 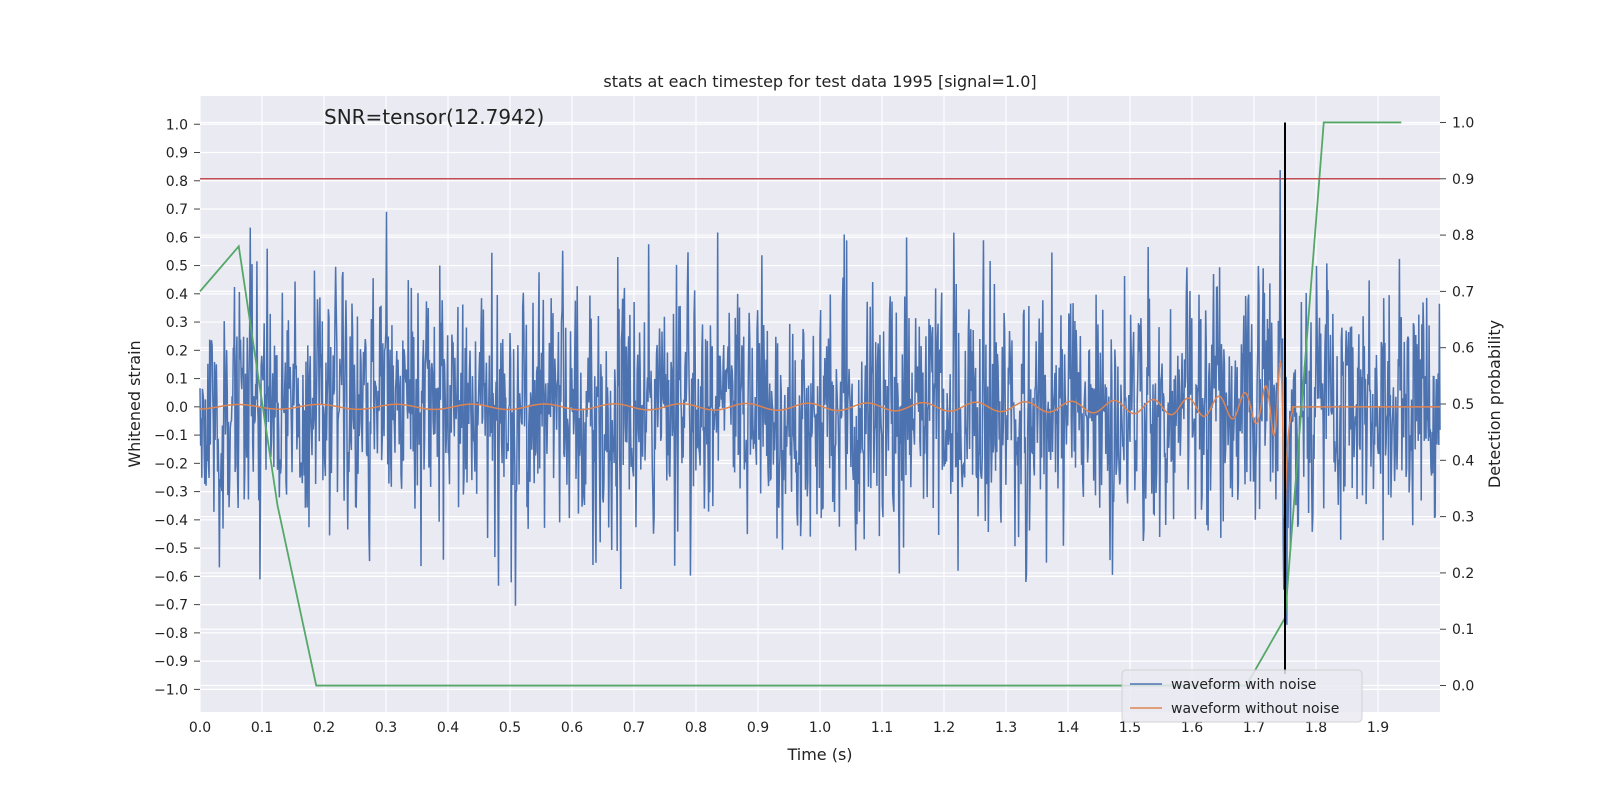 What do you see at coordinates (177, 182) in the screenshot?
I see `y-tick-label: 0.8` at bounding box center [177, 182].